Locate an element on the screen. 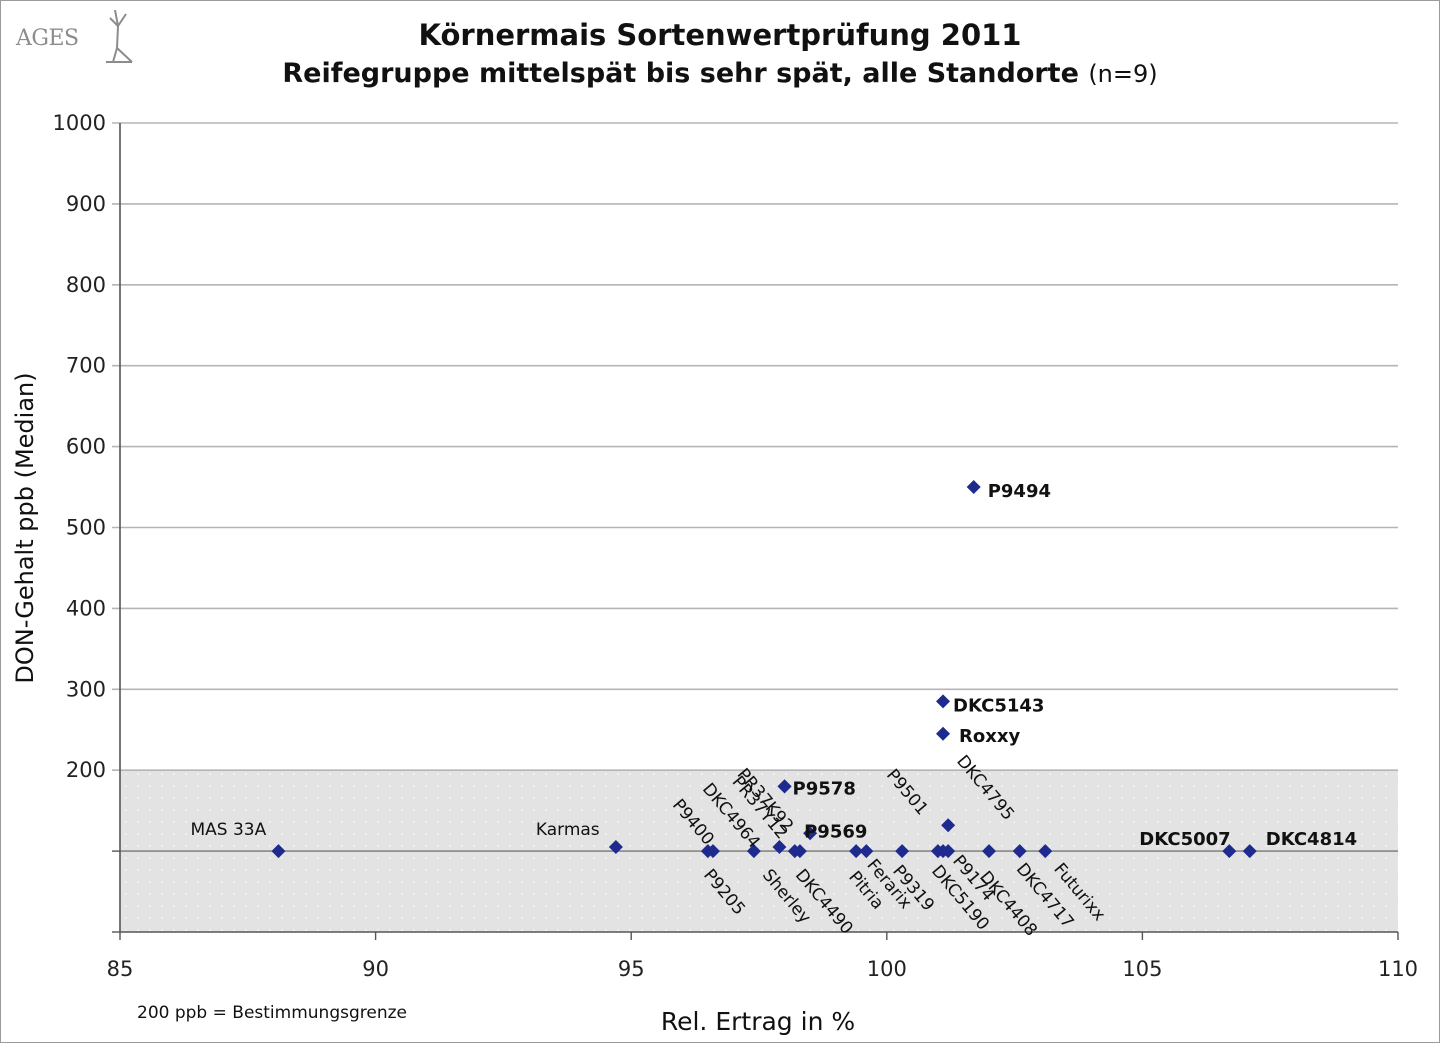 The image size is (1440, 1043). y-tick-label: 200 is located at coordinates (86, 770).